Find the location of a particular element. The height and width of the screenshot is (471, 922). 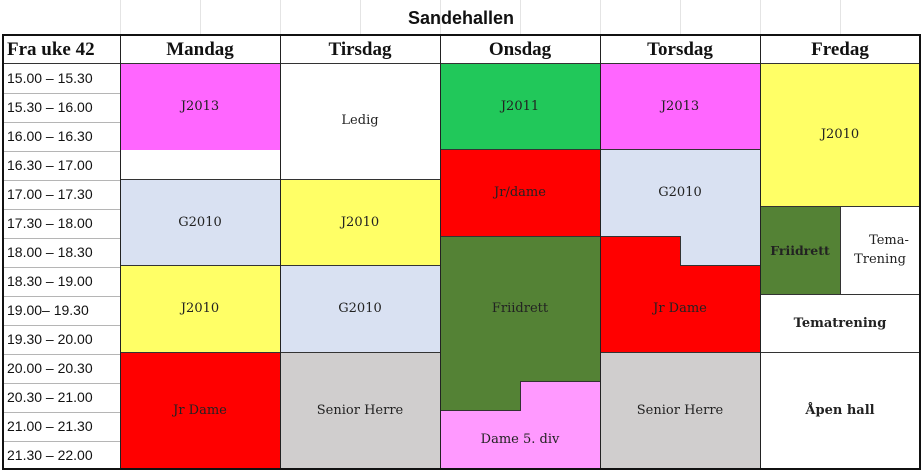

time-slot-label: 18.30 – 19.00 is located at coordinates (50, 281).